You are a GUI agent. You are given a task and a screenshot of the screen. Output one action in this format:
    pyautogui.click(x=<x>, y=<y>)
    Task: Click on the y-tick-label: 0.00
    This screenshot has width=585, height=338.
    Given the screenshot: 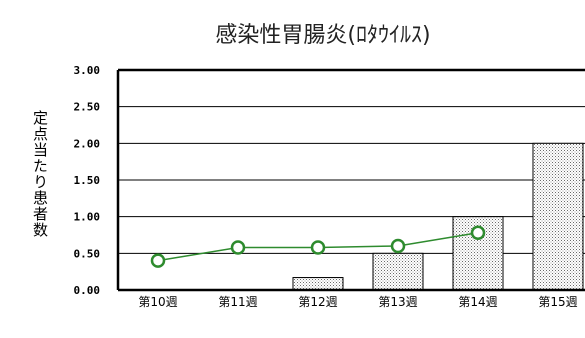 What is the action you would take?
    pyautogui.click(x=87, y=290)
    